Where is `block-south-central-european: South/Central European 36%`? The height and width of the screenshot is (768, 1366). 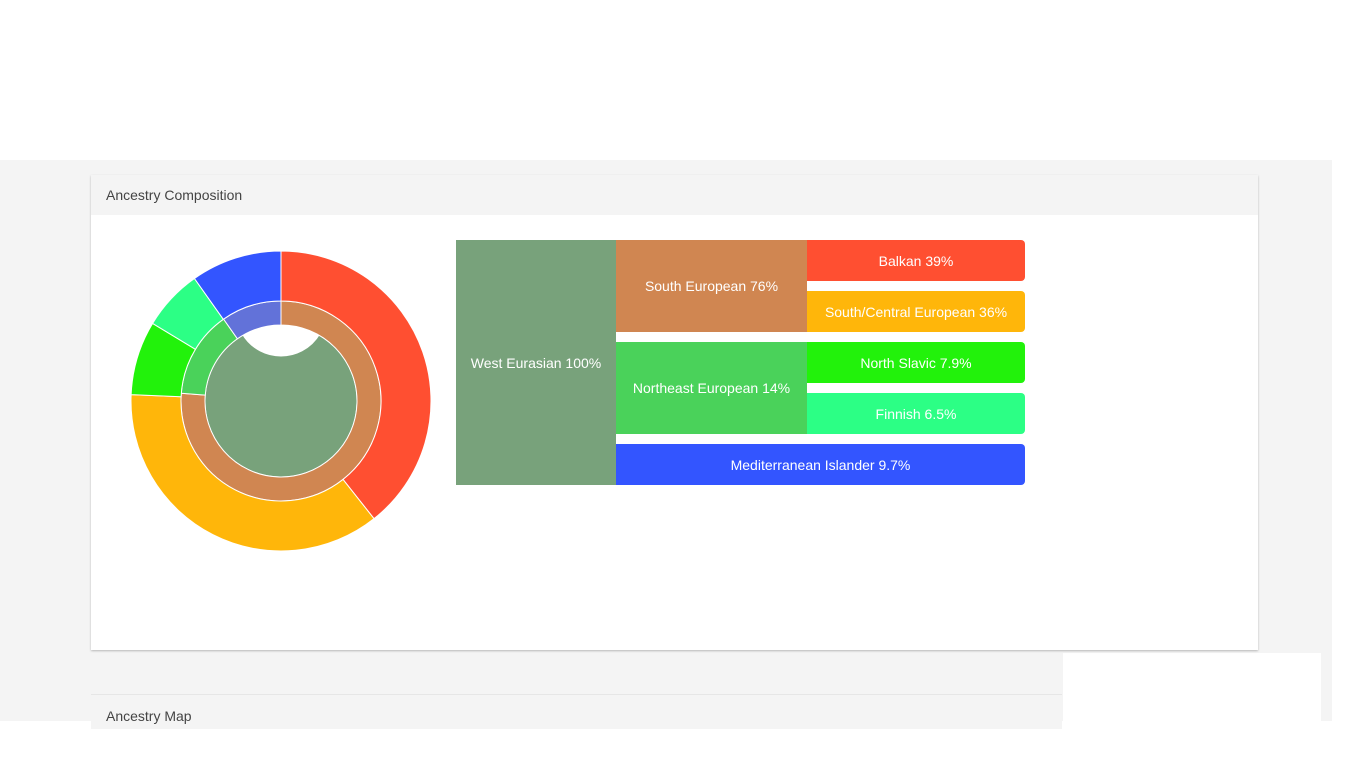
block-south-central-european: South/Central European 36% is located at coordinates (916, 311).